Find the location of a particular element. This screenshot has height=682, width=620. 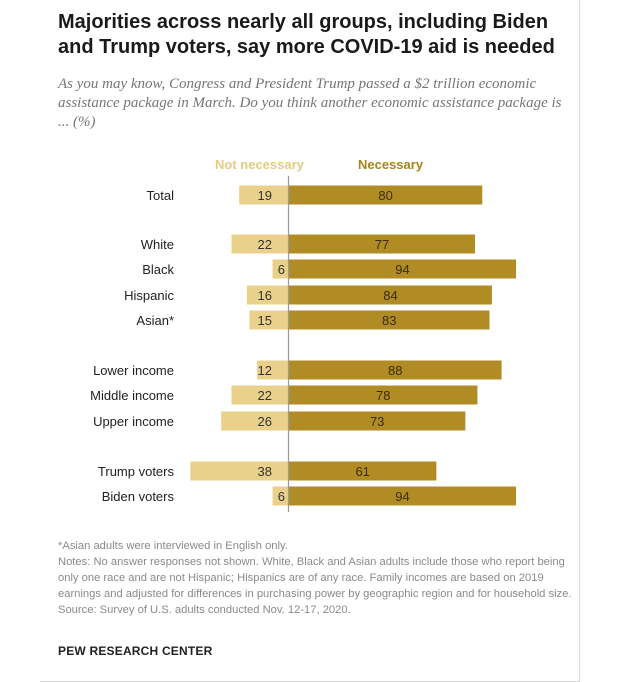

value-necessary-biden-voters: 94 is located at coordinates (402, 496).